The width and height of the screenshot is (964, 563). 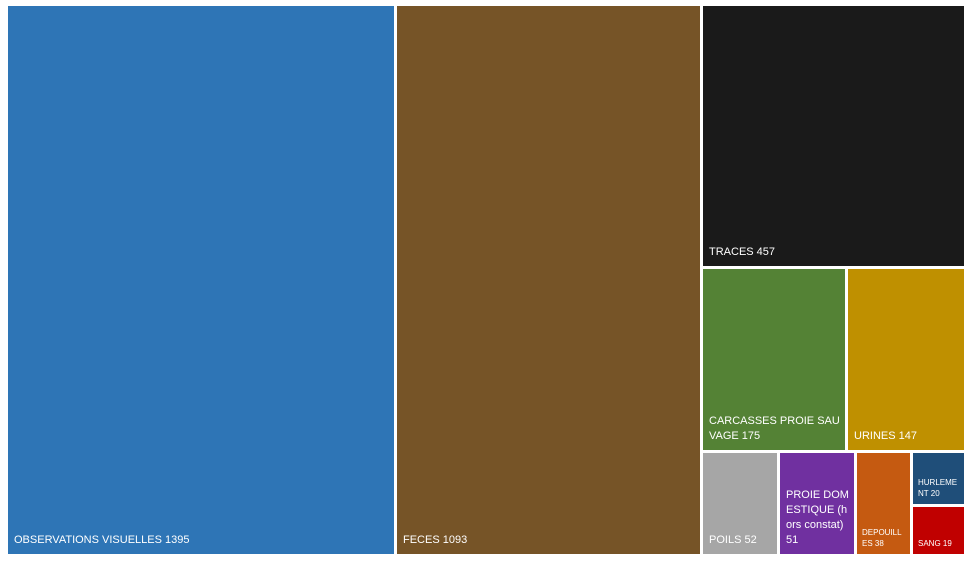 What do you see at coordinates (817, 517) in the screenshot?
I see `treemap-label-proie-domestique-hors-constat: PROIE DOMESTIQUE (hors constat) 51` at bounding box center [817, 517].